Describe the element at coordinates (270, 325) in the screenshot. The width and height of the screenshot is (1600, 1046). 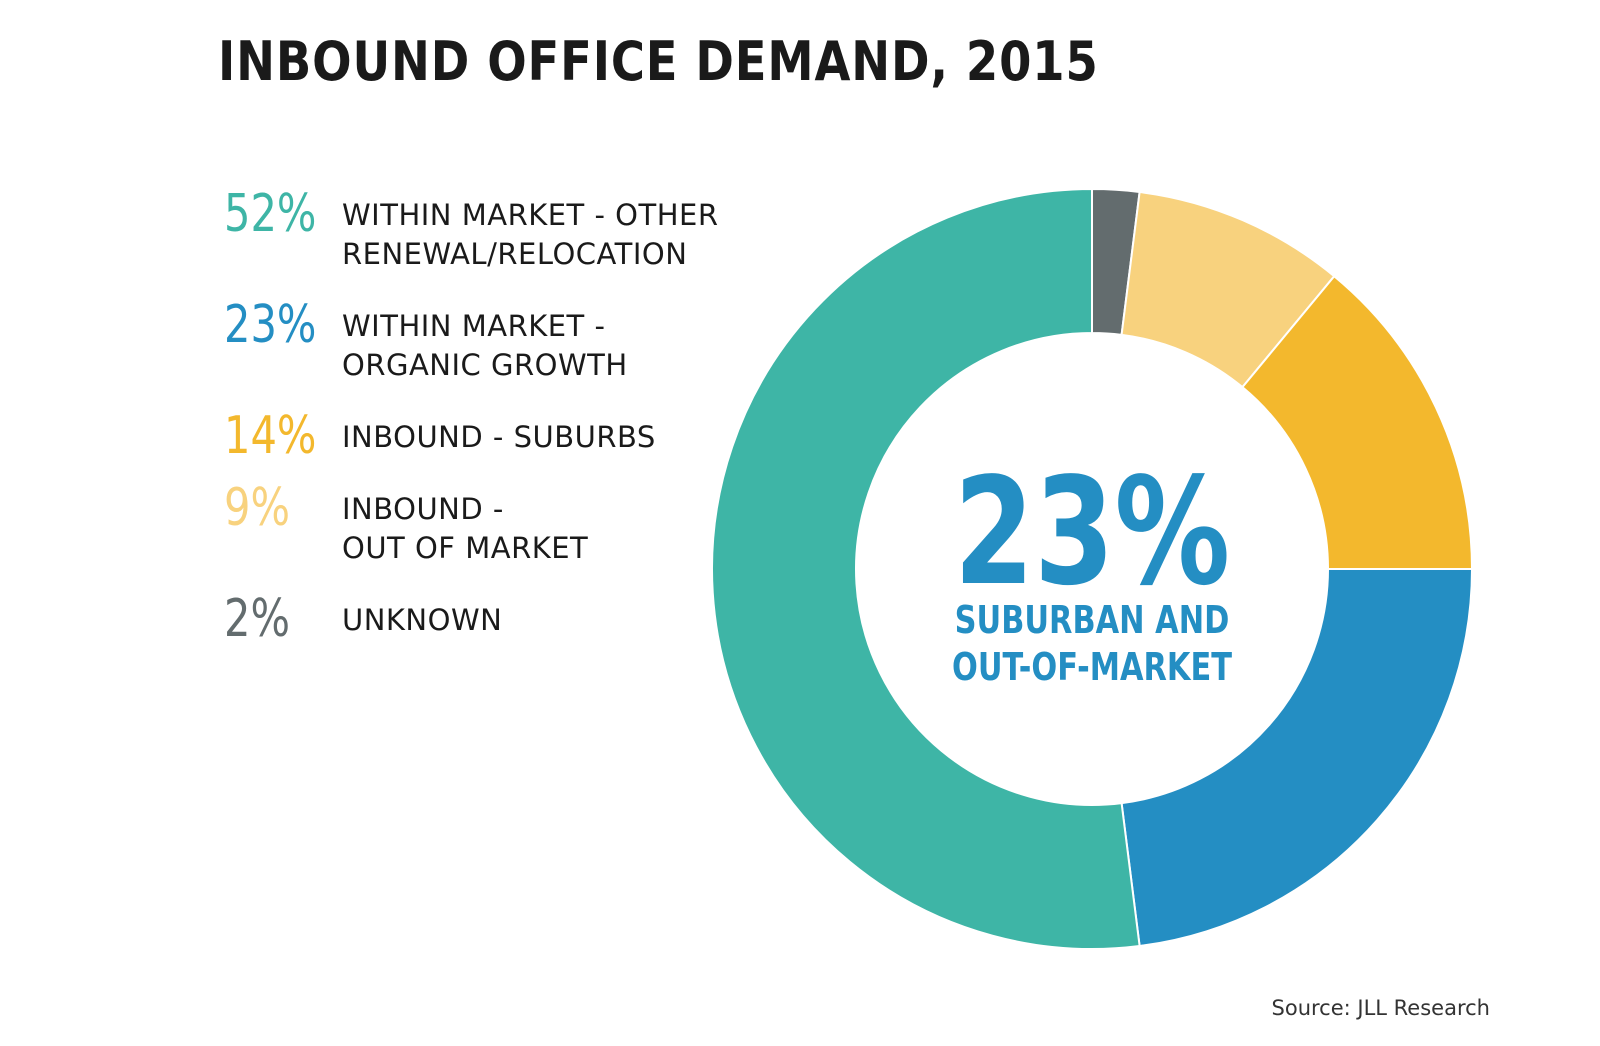
I see `legend-percent: 23%` at that location.